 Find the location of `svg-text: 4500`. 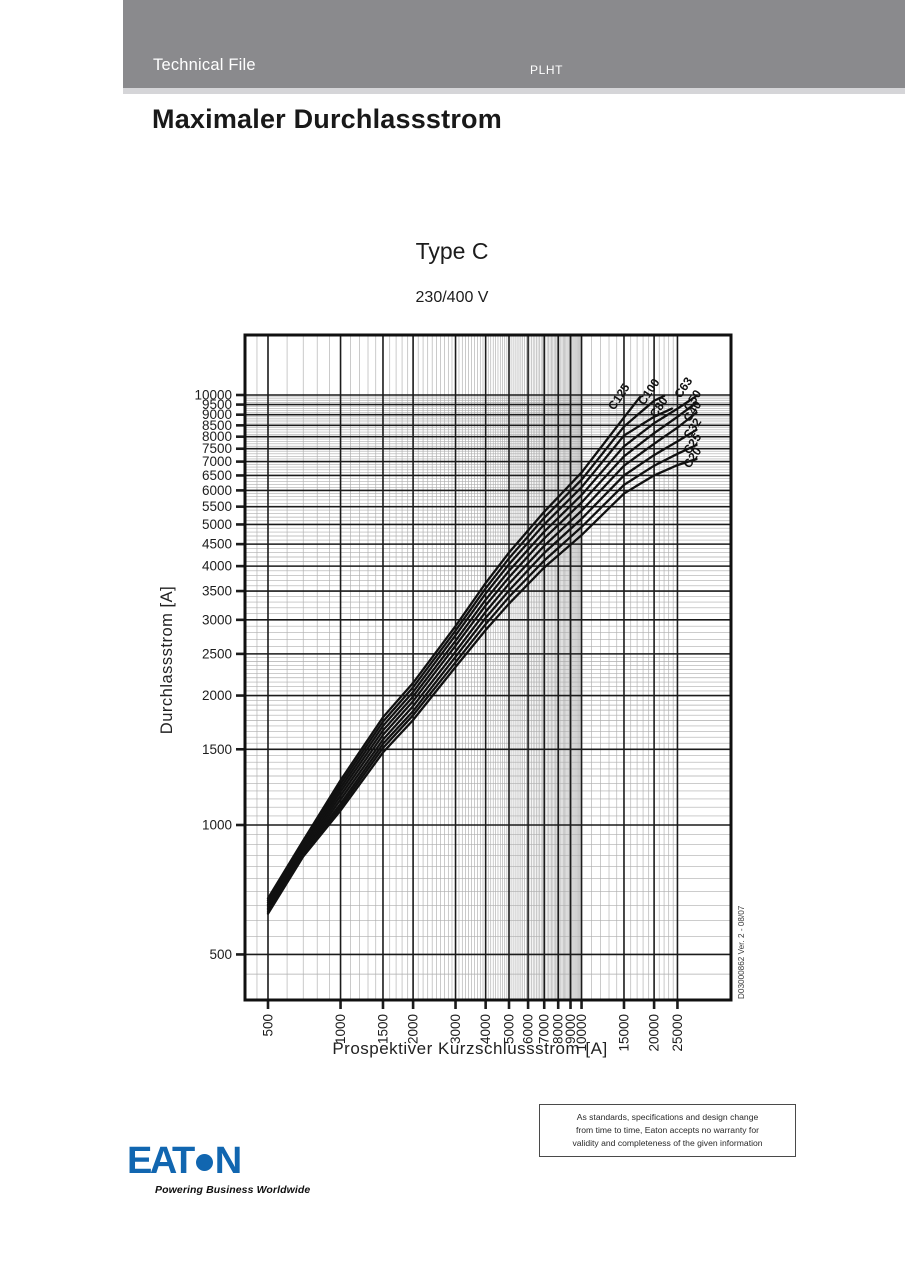

svg-text: 4500 is located at coordinates (217, 544).